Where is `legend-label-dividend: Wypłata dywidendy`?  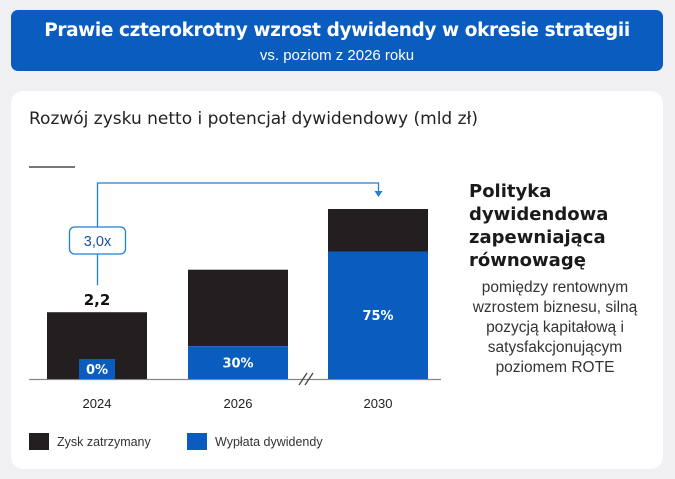
legend-label-dividend: Wypłata dywidendy is located at coordinates (269, 441).